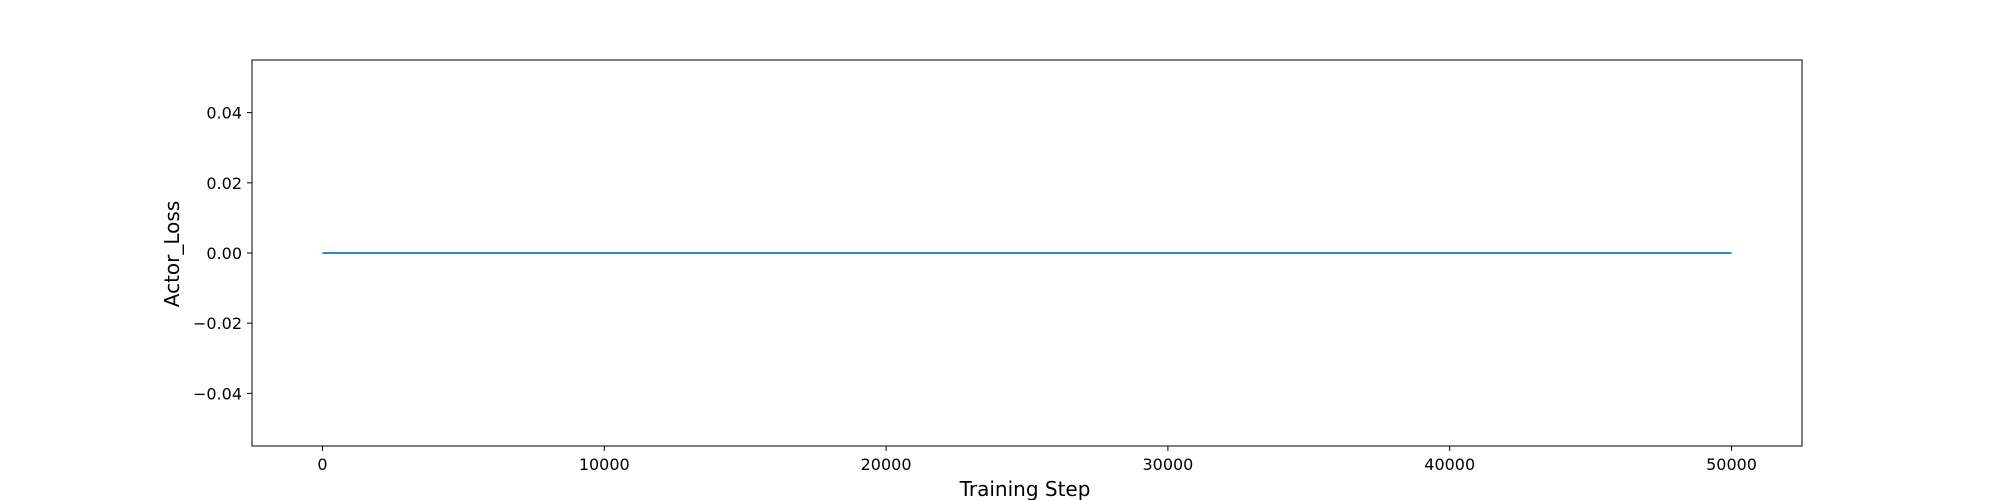 The image size is (2000, 500). What do you see at coordinates (1449, 464) in the screenshot?
I see `x-tick-label: 40000` at bounding box center [1449, 464].